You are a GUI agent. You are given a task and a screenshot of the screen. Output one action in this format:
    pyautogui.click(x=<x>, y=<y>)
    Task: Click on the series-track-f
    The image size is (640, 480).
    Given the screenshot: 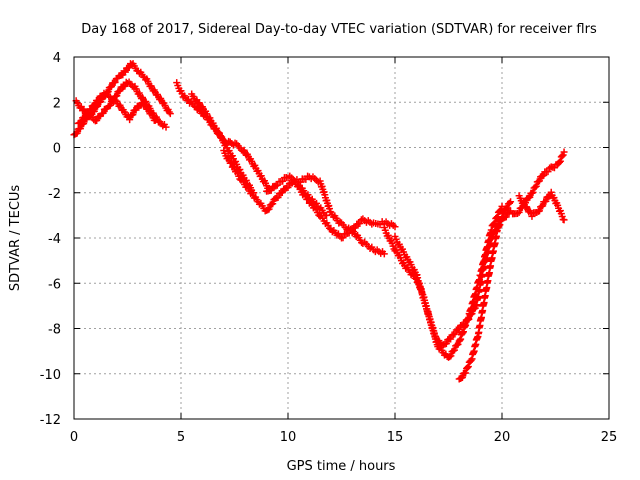 What is the action you would take?
    pyautogui.click(x=275, y=183)
    